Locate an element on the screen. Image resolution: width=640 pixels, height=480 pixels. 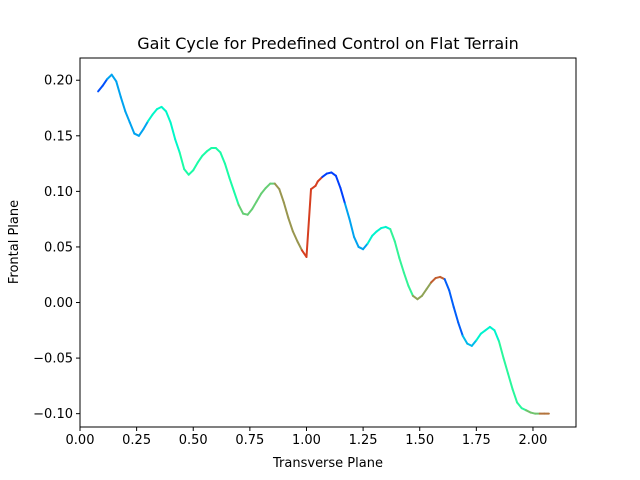
y-tick-label: 0.05 is located at coordinates (58, 247).